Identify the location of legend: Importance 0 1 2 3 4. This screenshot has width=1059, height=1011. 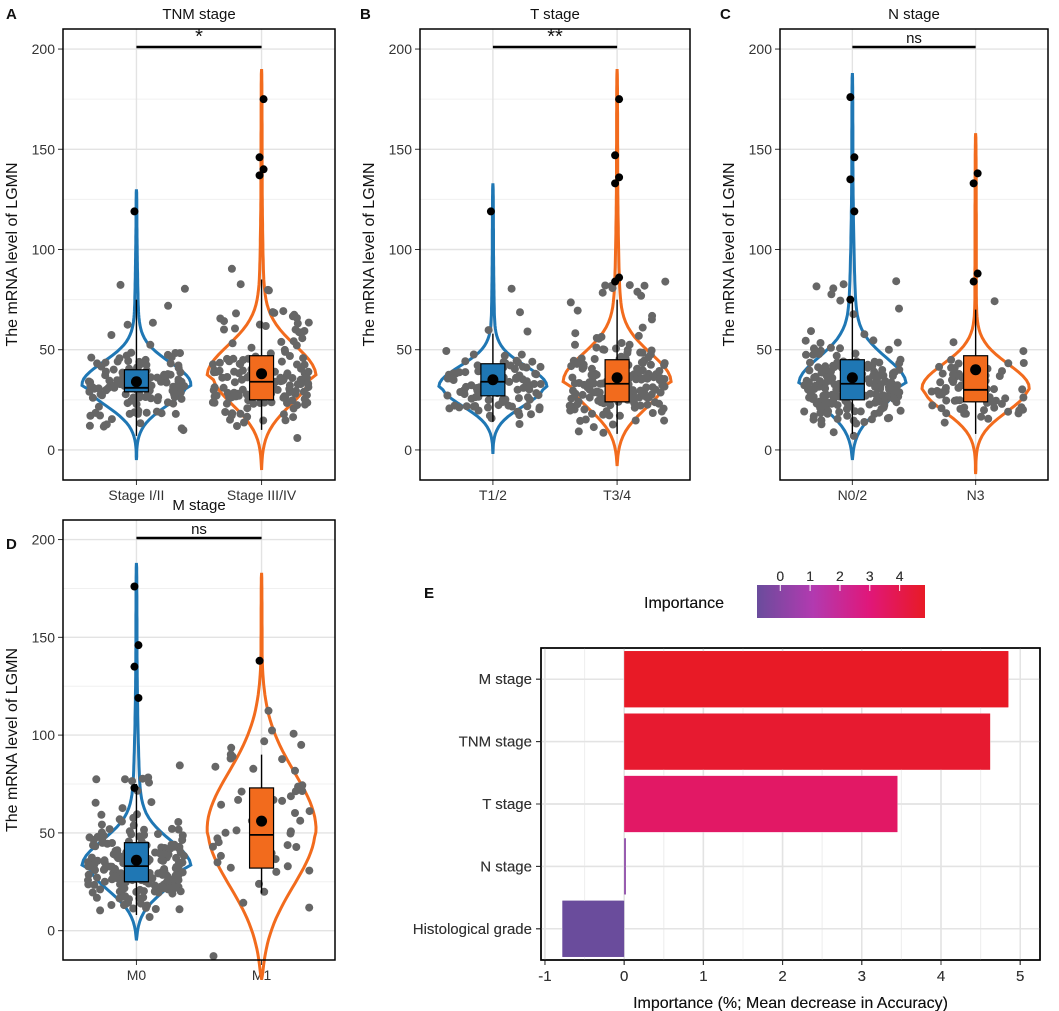
(784, 593).